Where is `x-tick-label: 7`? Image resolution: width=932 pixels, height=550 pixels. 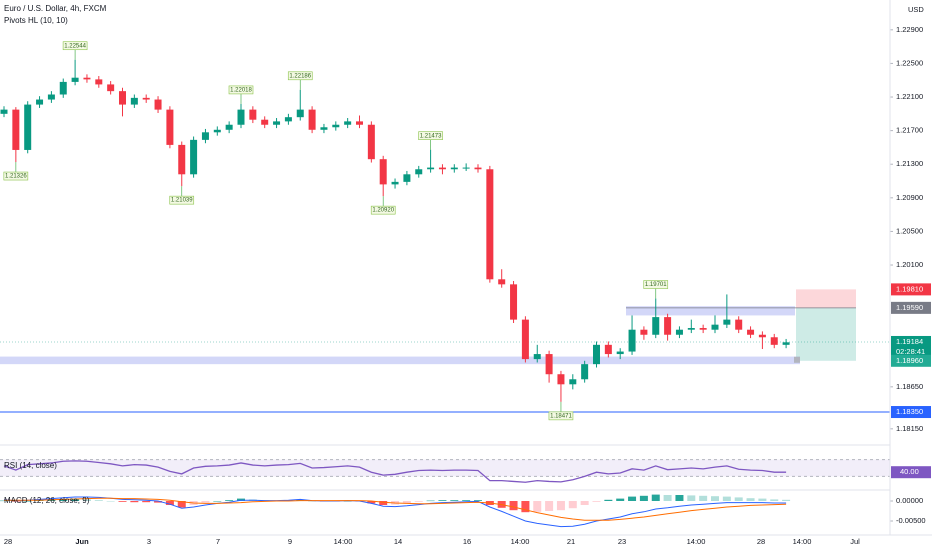 x-tick-label: 7 is located at coordinates (218, 541).